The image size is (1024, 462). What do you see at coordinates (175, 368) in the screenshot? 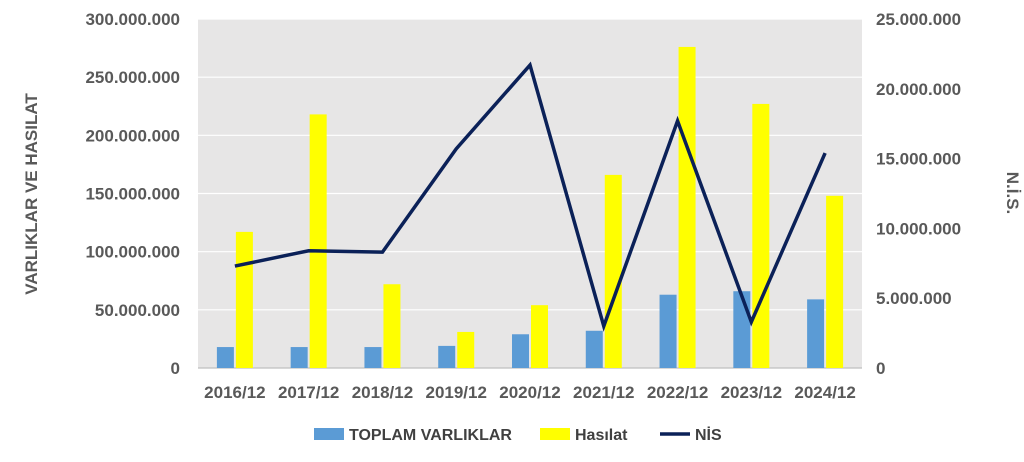
I see `left-tick-label: 0` at bounding box center [175, 368].